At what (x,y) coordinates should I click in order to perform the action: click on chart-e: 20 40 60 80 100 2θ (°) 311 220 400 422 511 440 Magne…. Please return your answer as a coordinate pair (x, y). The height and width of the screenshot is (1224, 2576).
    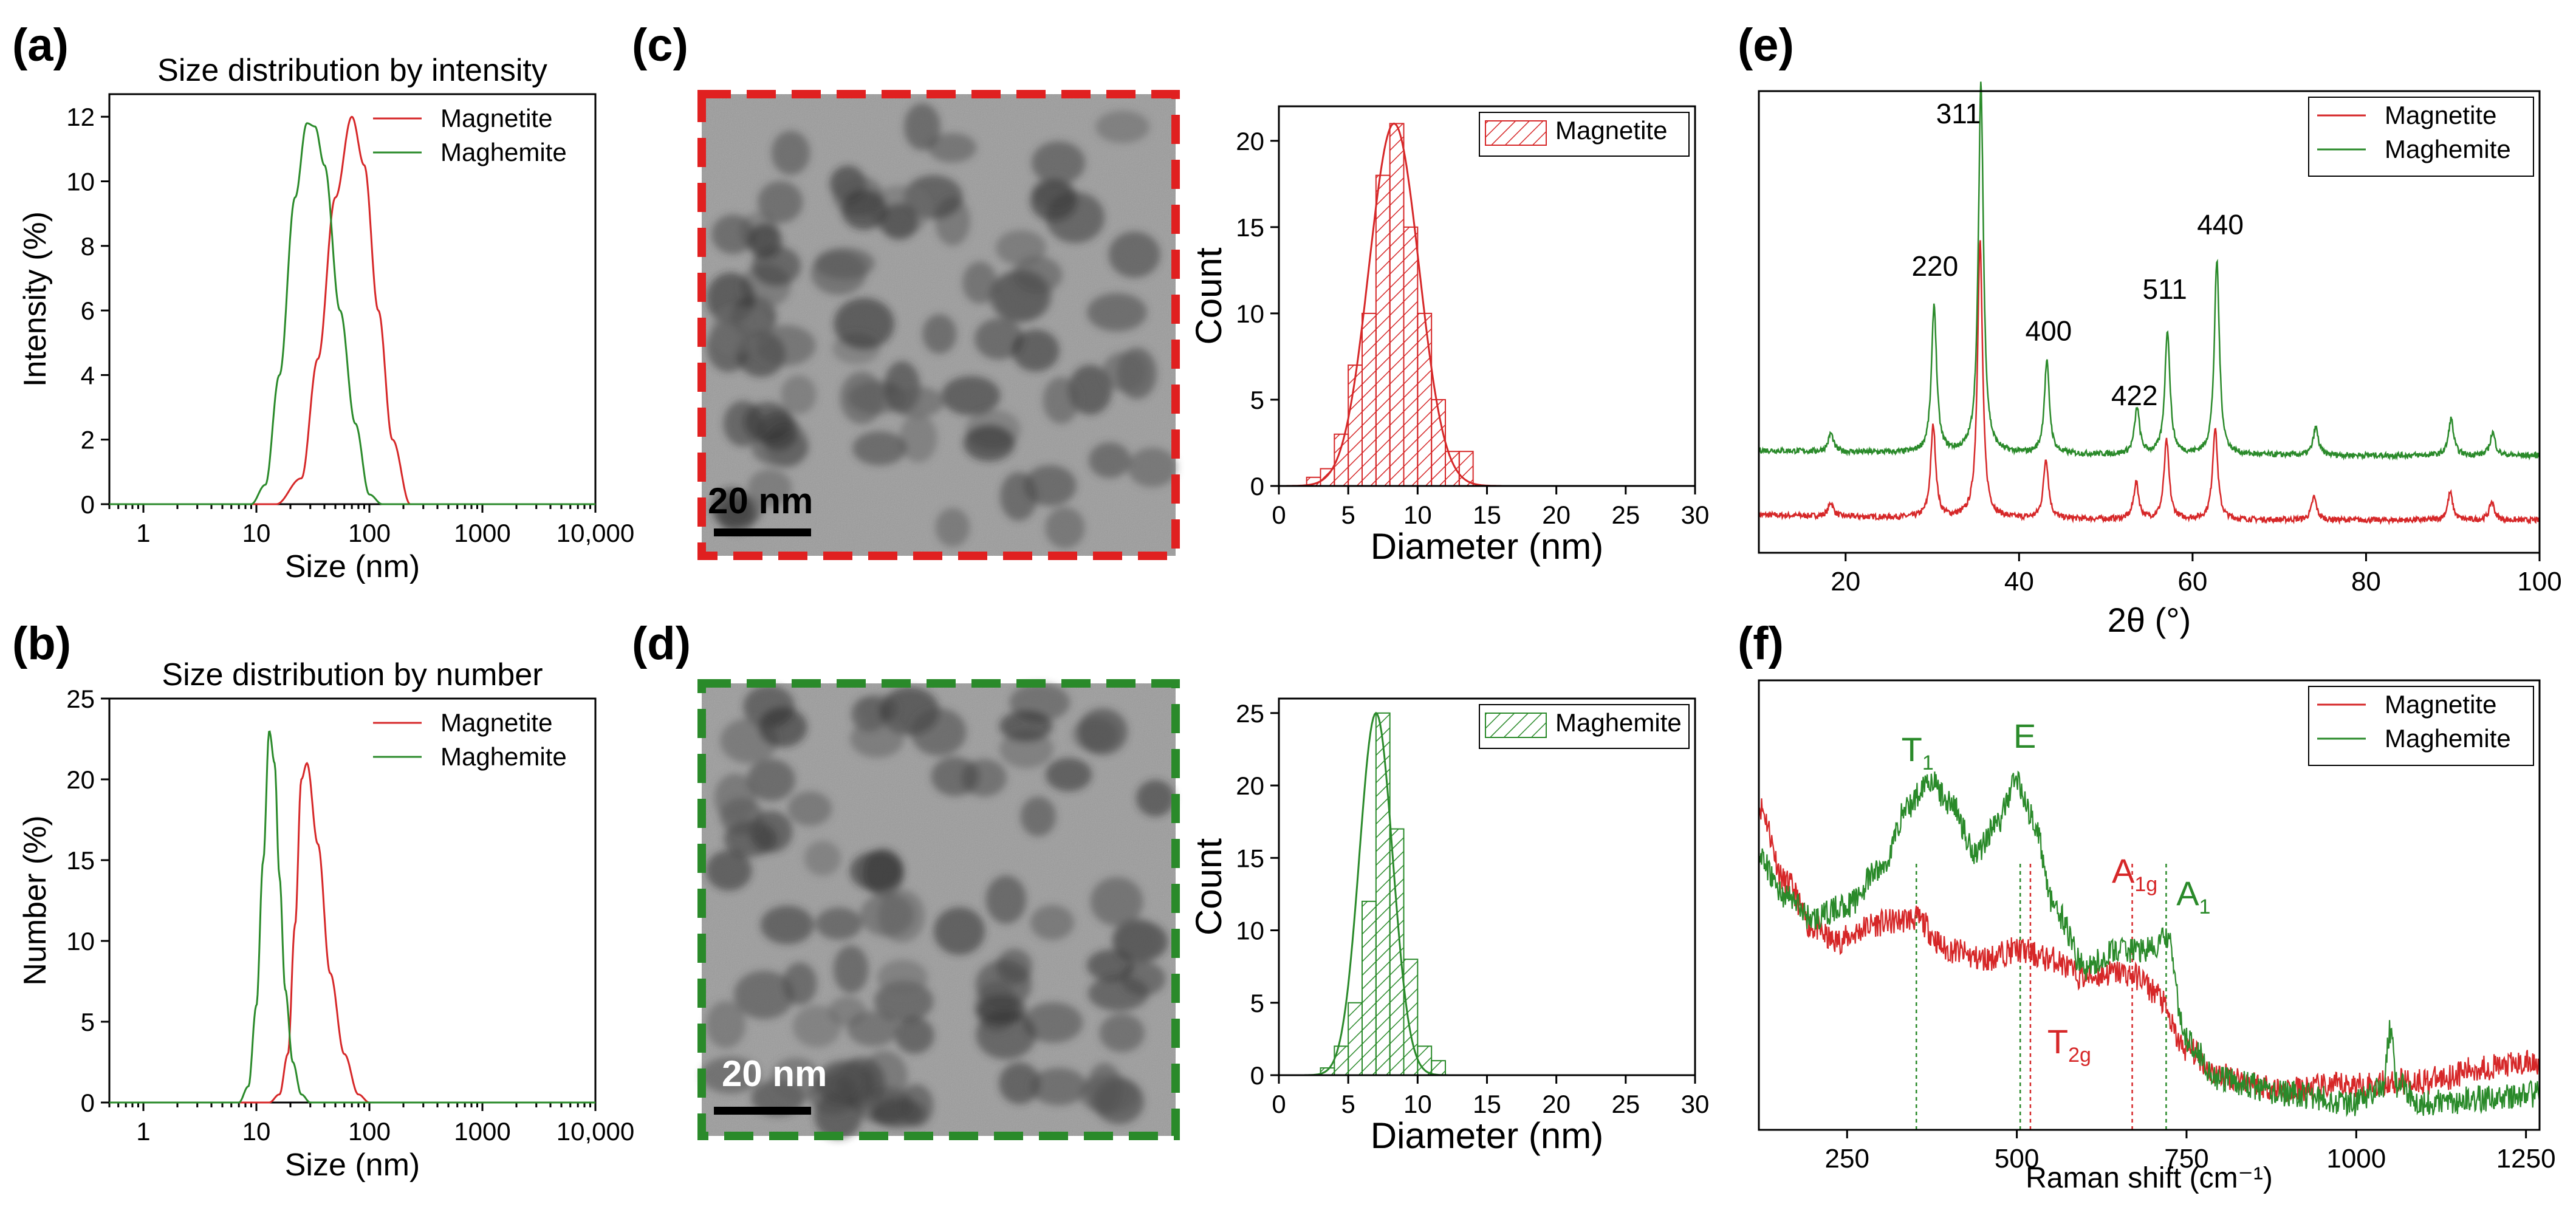
    Looking at the image, I should click on (2160, 360).